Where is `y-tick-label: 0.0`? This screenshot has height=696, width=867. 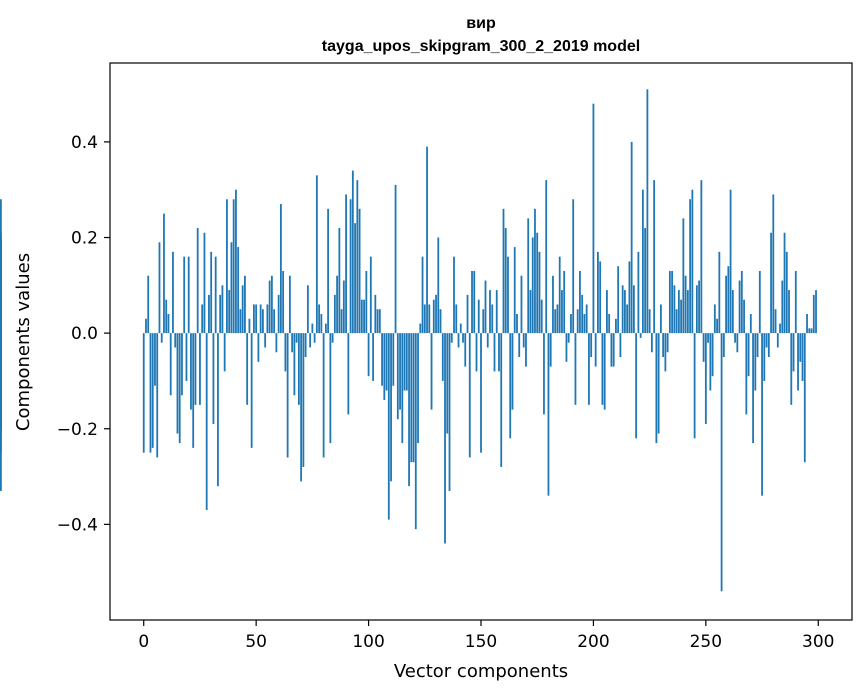 y-tick-label: 0.0 is located at coordinates (84, 334).